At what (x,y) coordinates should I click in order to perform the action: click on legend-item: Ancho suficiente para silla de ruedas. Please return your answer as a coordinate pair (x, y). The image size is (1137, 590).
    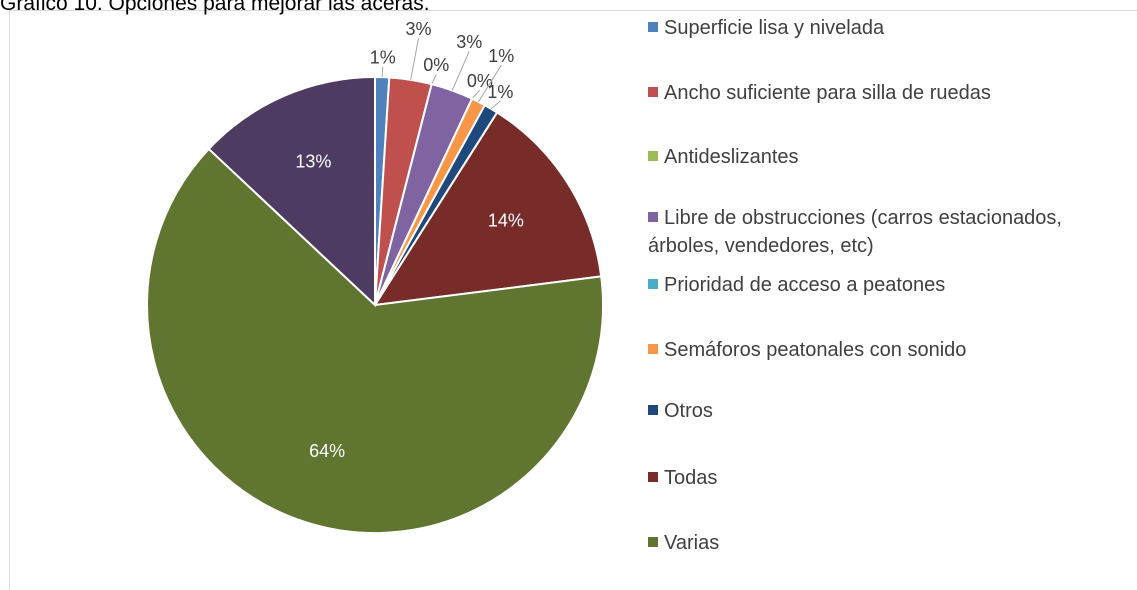
    Looking at the image, I should click on (883, 93).